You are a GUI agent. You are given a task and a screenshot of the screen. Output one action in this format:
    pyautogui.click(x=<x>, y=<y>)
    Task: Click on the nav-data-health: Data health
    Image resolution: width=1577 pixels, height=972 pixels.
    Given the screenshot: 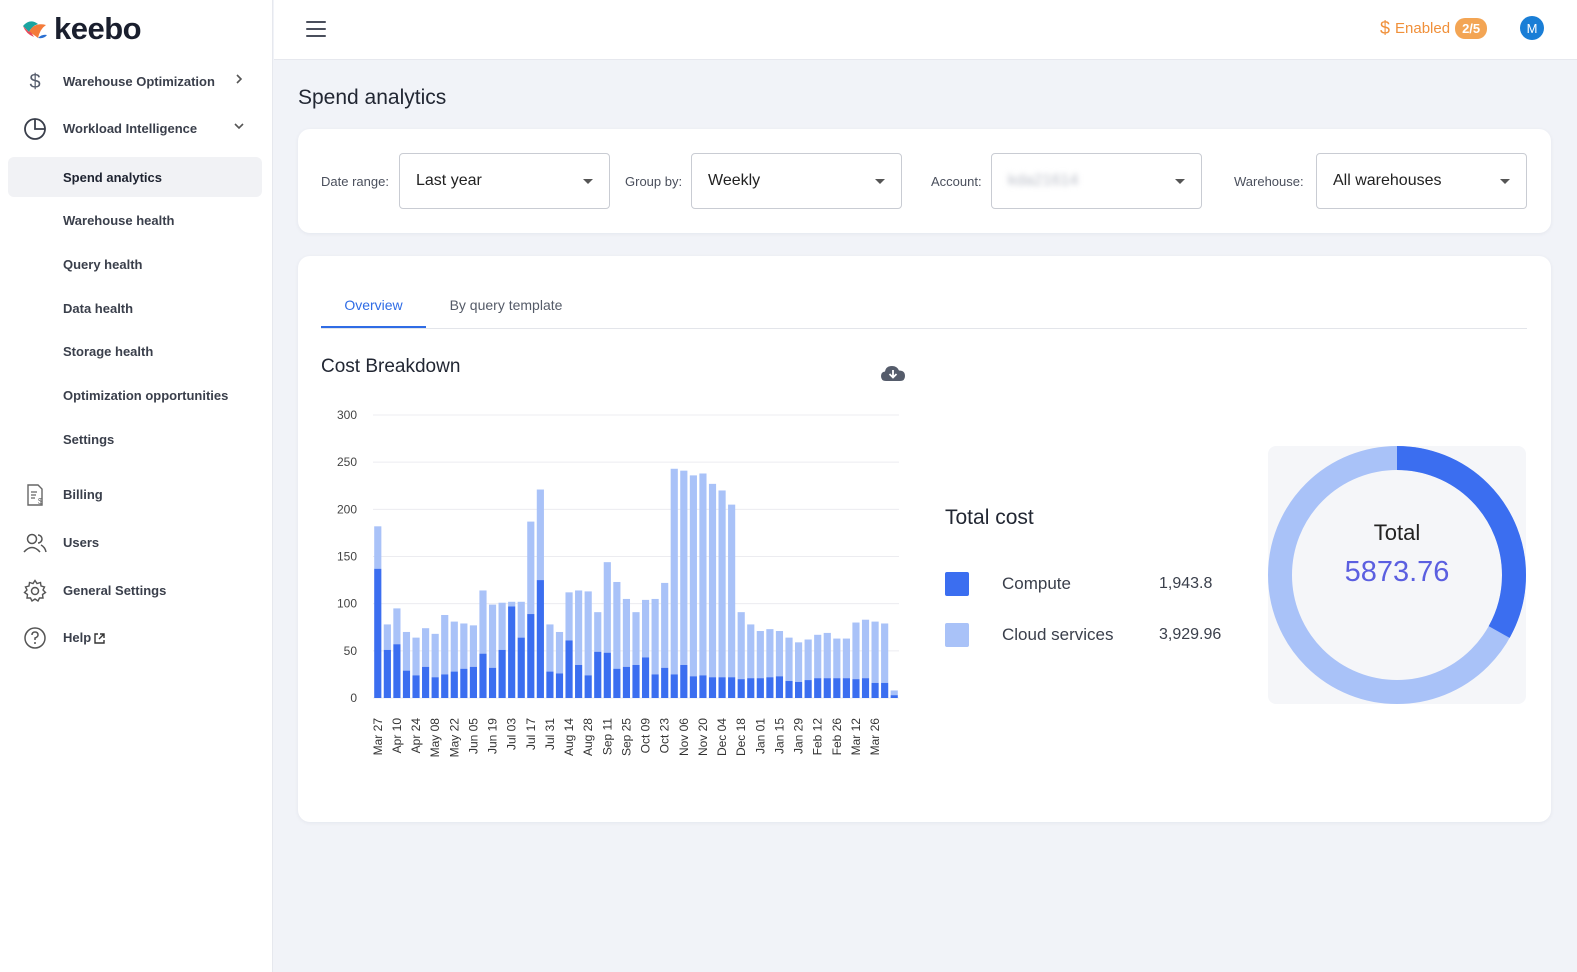 What is the action you would take?
    pyautogui.click(x=135, y=308)
    